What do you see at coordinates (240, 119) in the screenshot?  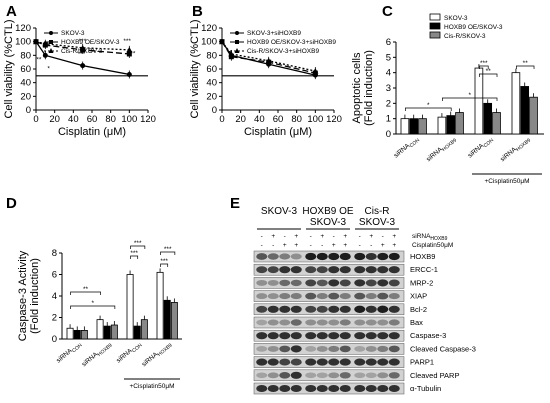 I see `x-tick-label: 20` at bounding box center [240, 119].